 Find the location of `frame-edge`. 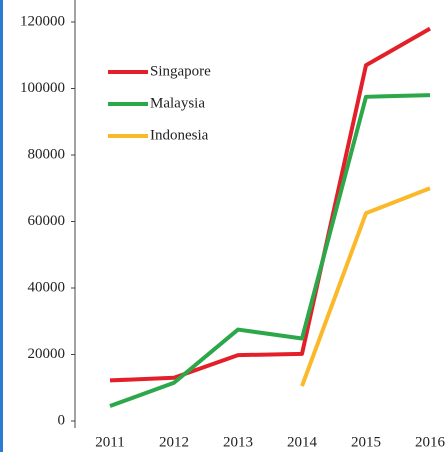

frame-edge is located at coordinates (1, 226).